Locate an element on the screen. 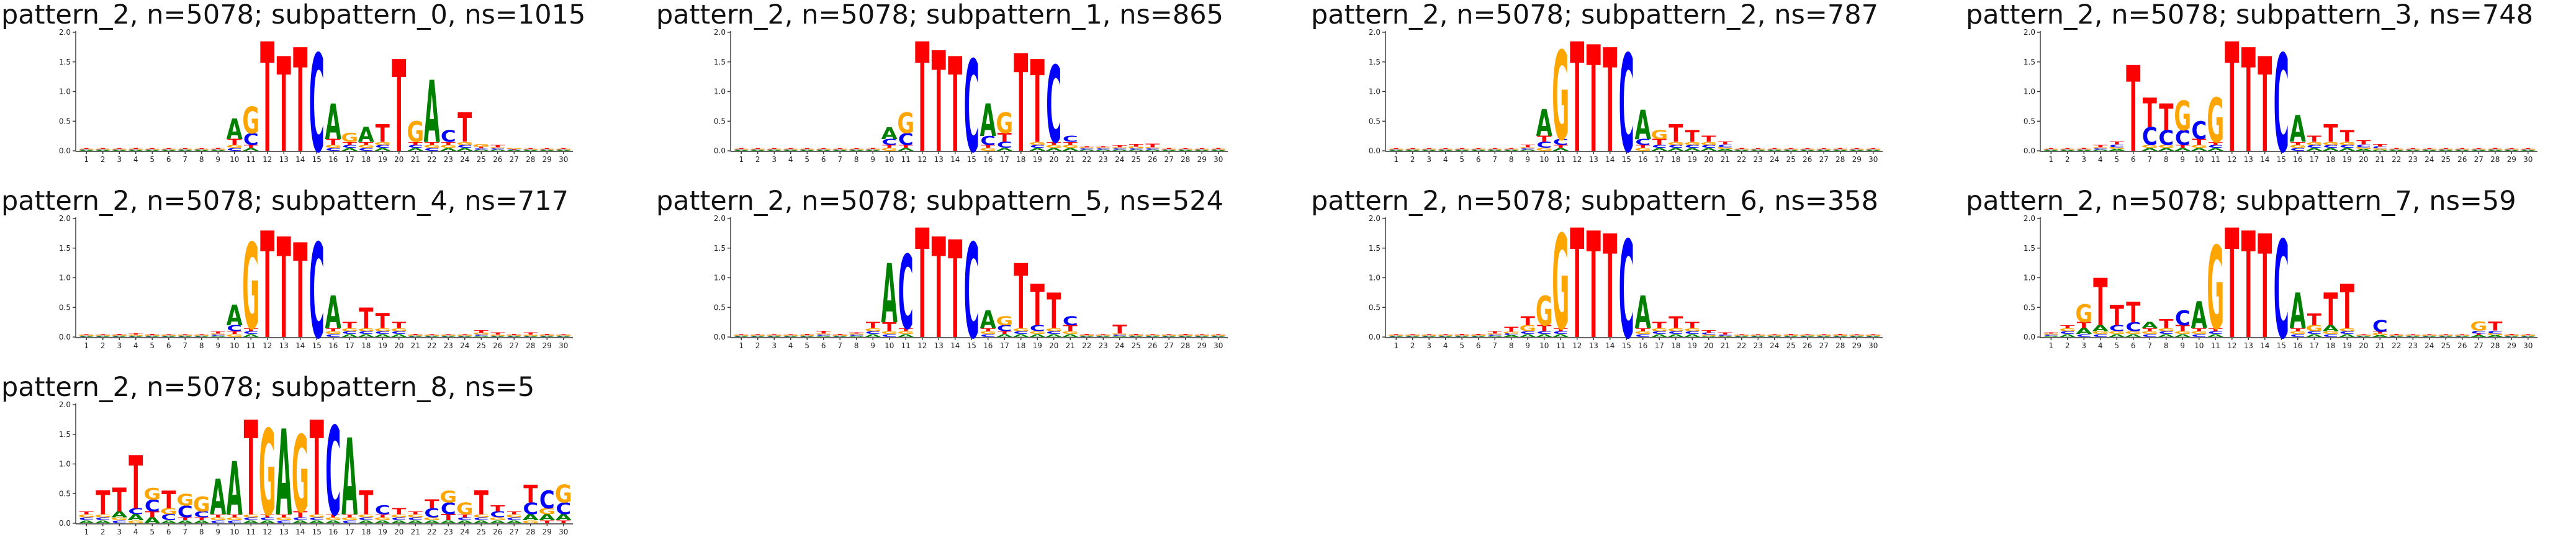 This screenshot has height=540, width=2576. x-tick-label: 12 is located at coordinates (2231, 345).